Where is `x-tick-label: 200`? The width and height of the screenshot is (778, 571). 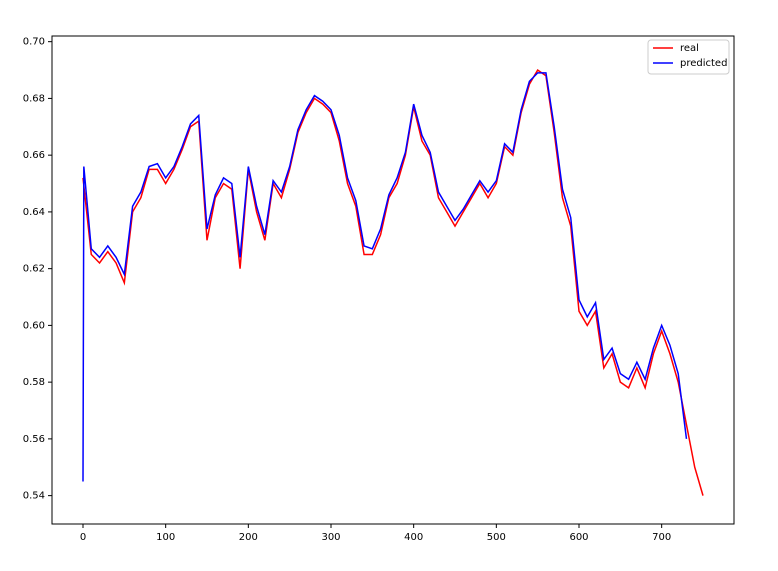 x-tick-label: 200 is located at coordinates (248, 537).